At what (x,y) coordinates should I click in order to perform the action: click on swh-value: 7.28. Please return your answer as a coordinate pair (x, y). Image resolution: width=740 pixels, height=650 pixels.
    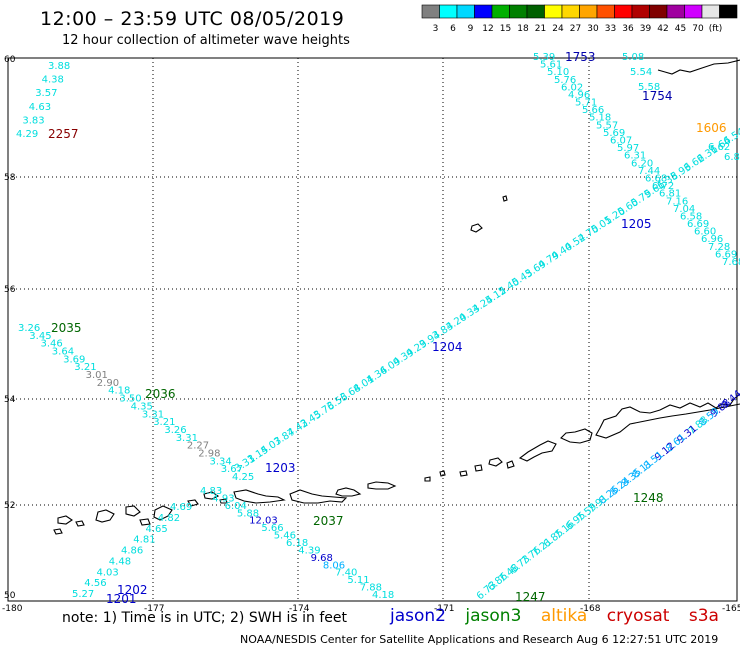
    Looking at the image, I should click on (719, 247).